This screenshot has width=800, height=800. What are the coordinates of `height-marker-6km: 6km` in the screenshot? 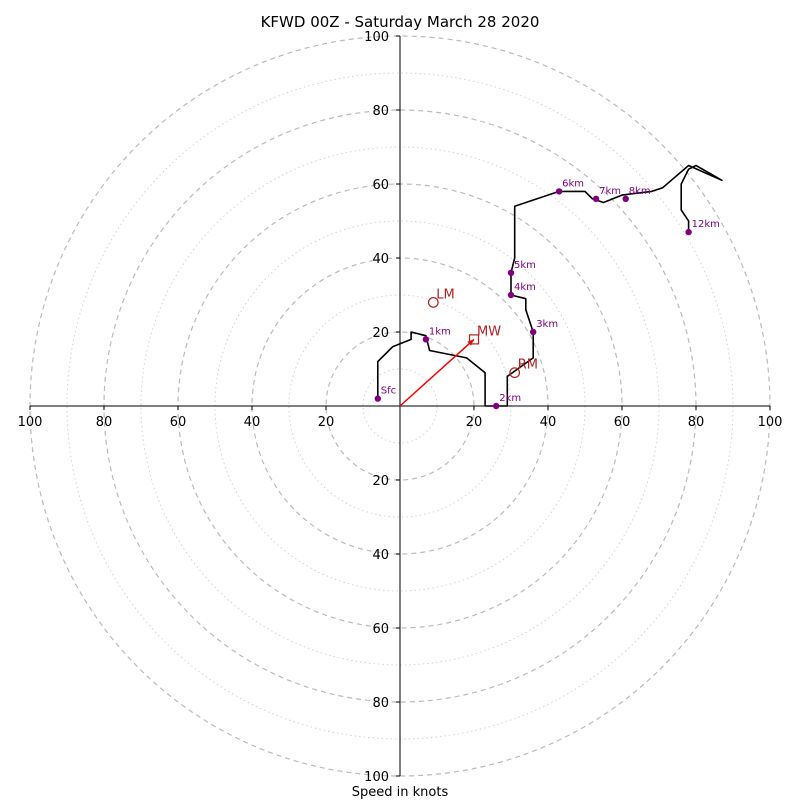 It's located at (569, 186).